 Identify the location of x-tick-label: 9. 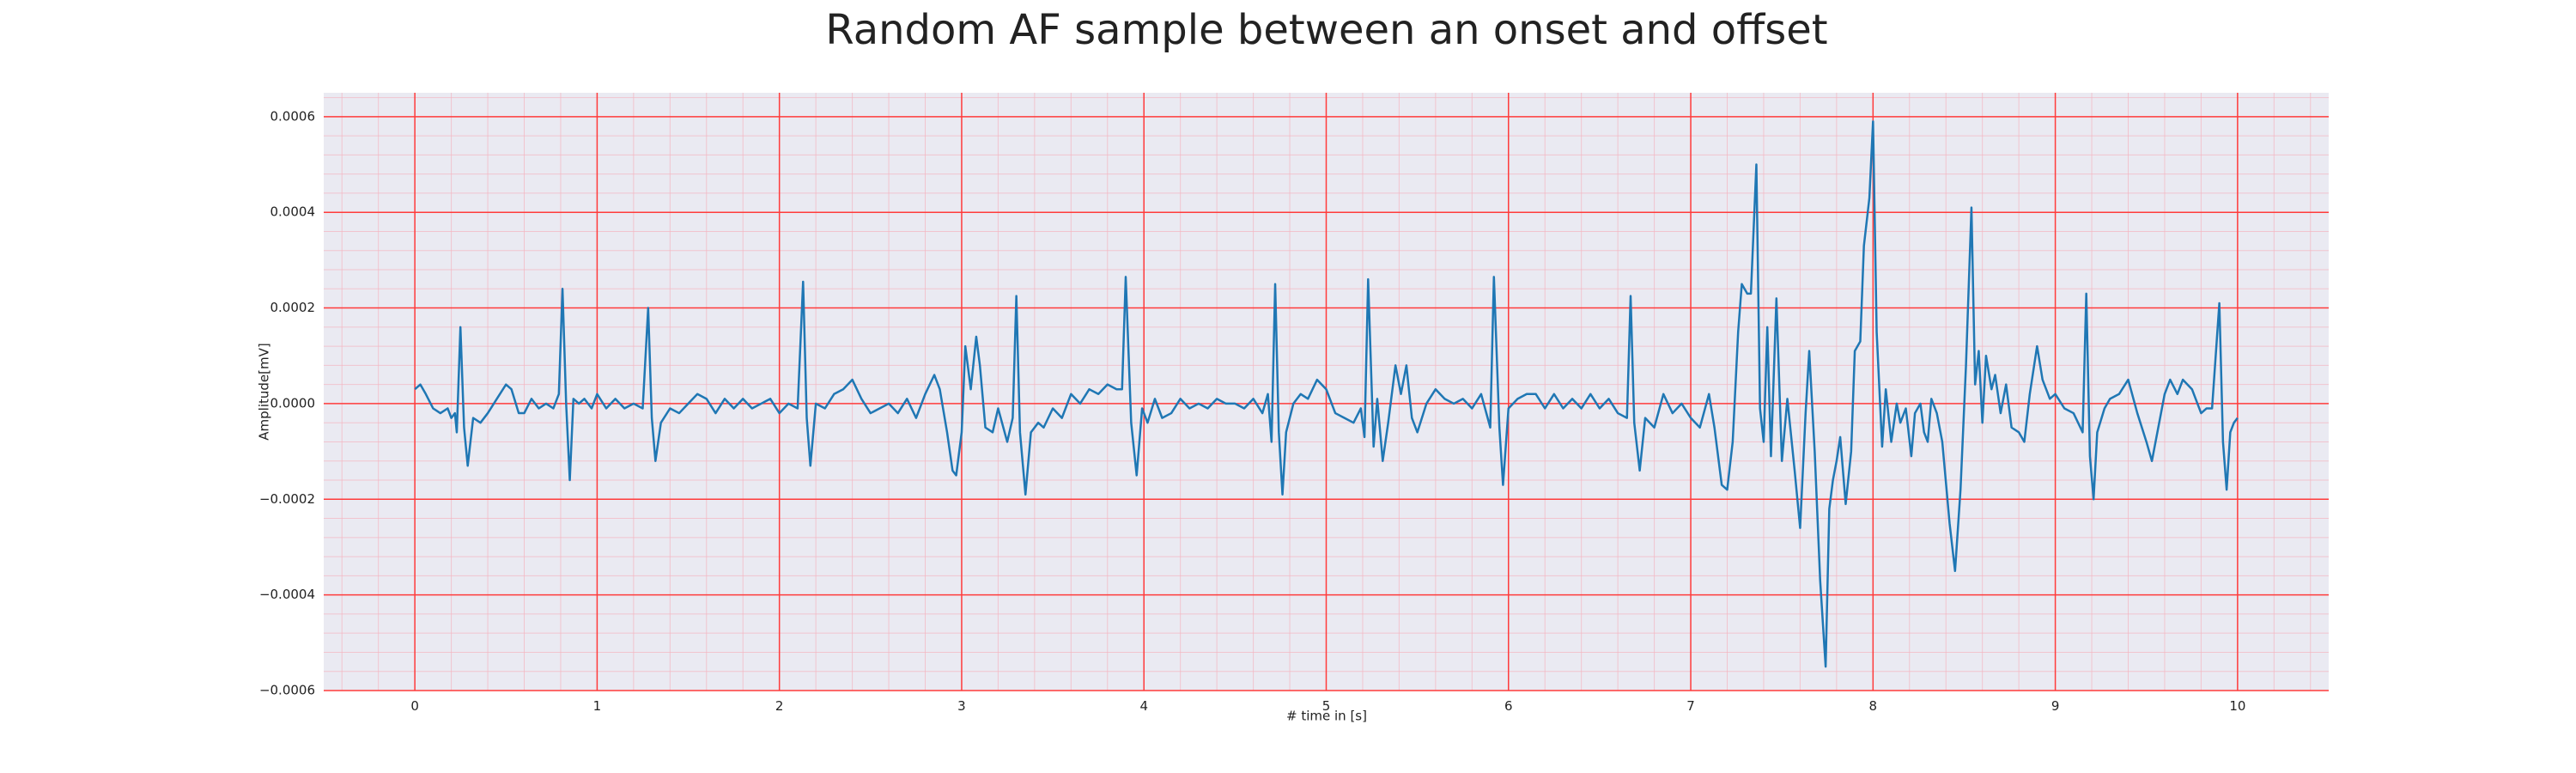
(2055, 706).